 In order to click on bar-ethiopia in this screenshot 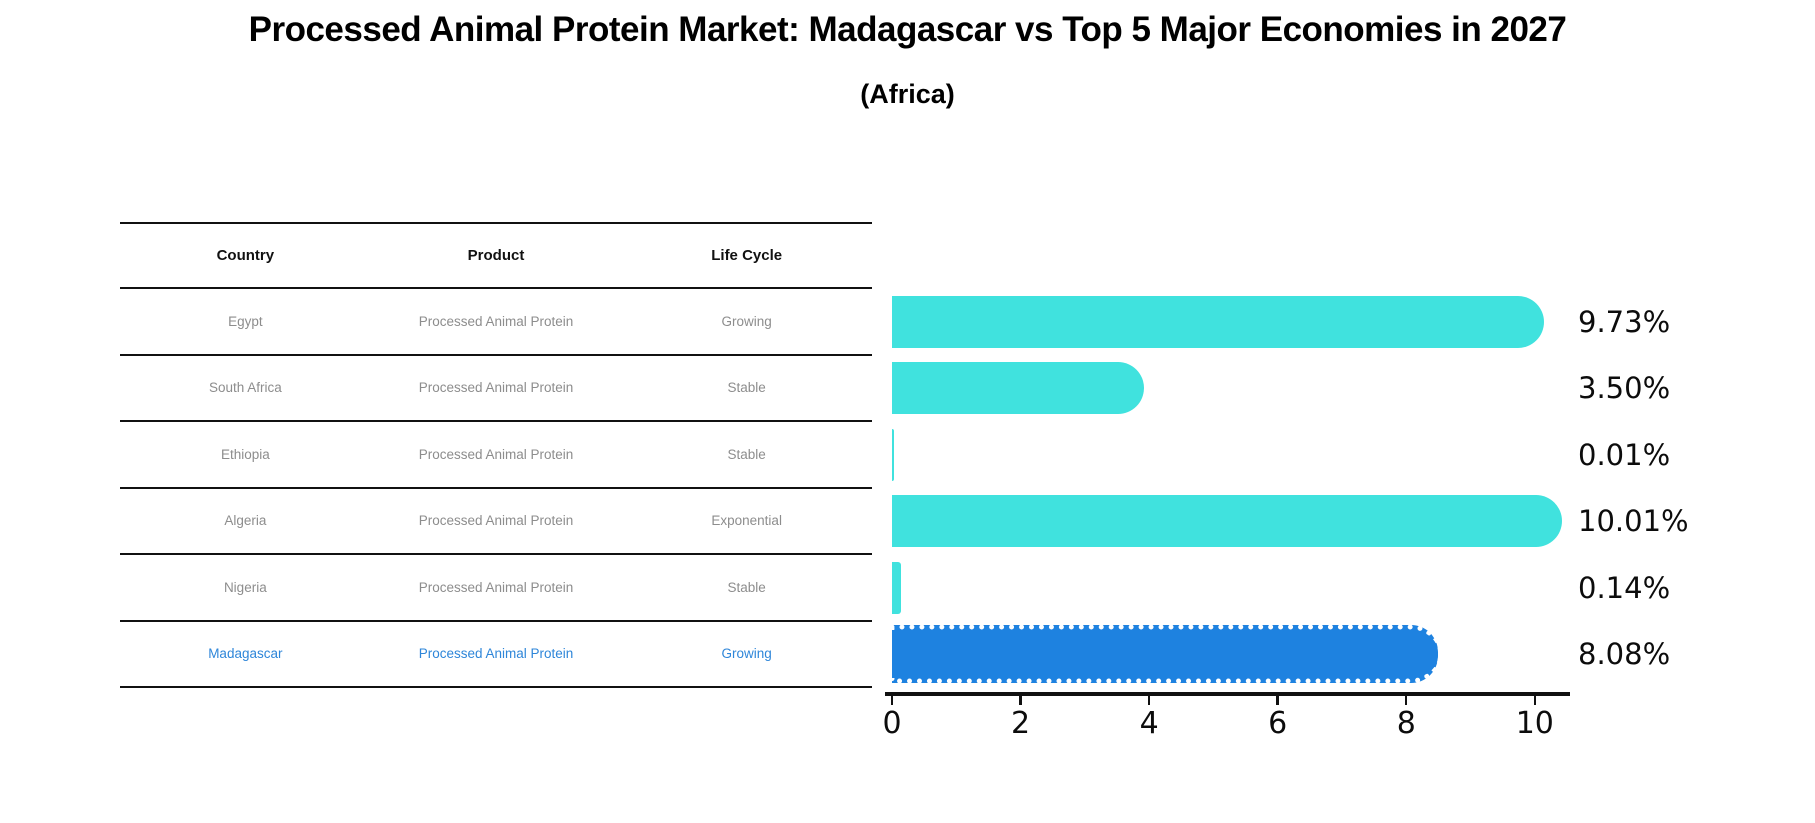, I will do `click(893, 454)`.